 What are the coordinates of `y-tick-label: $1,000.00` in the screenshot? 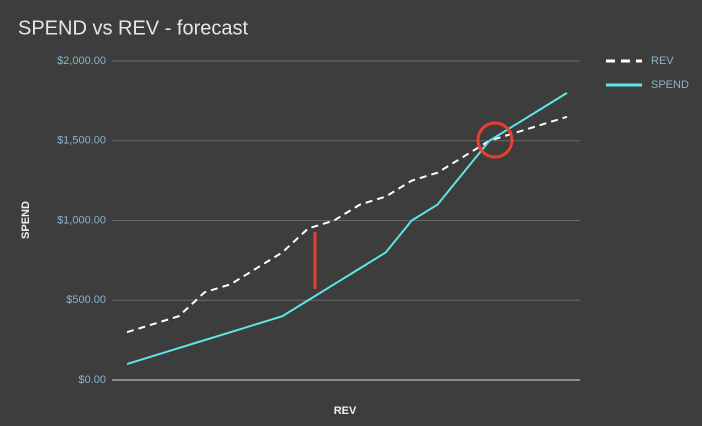 It's located at (81, 220).